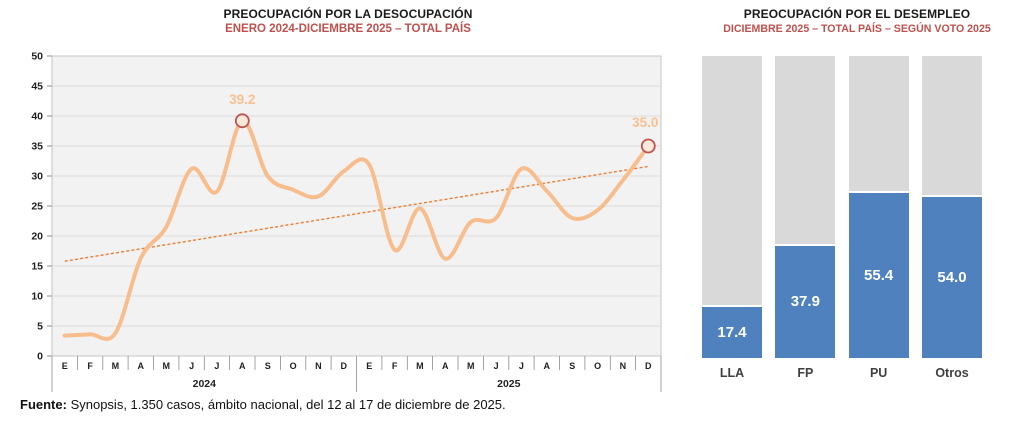 The height and width of the screenshot is (433, 1024). What do you see at coordinates (37, 147) in the screenshot?
I see `y-axis-label: 35` at bounding box center [37, 147].